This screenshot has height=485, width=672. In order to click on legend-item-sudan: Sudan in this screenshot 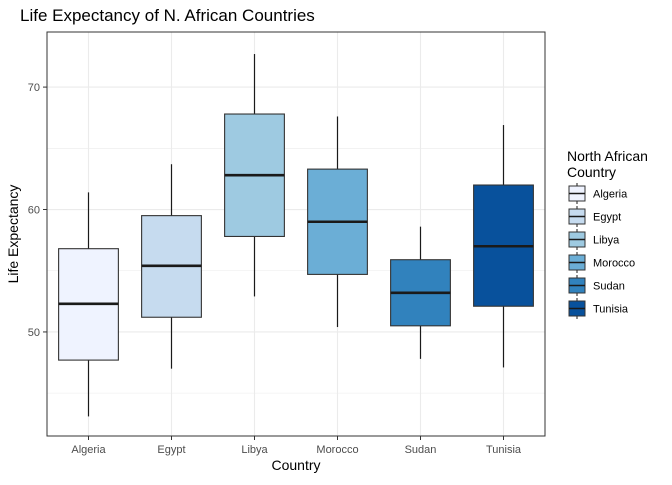, I will do `click(596, 285)`.